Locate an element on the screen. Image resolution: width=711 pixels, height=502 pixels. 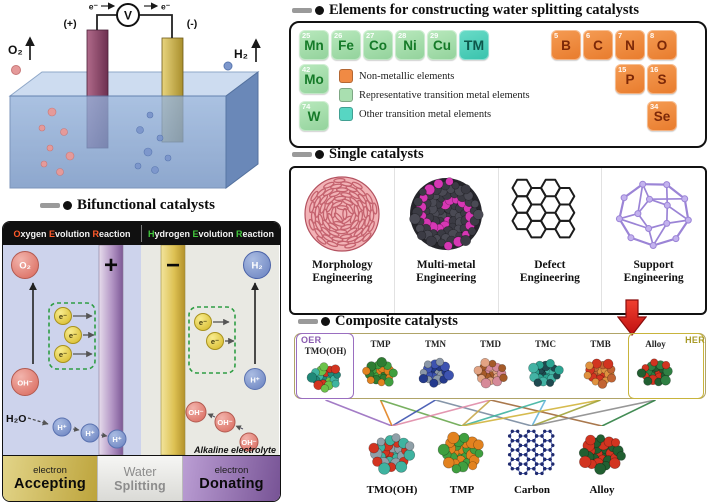
nanoflower-structure-image is located at coordinates (342, 214).